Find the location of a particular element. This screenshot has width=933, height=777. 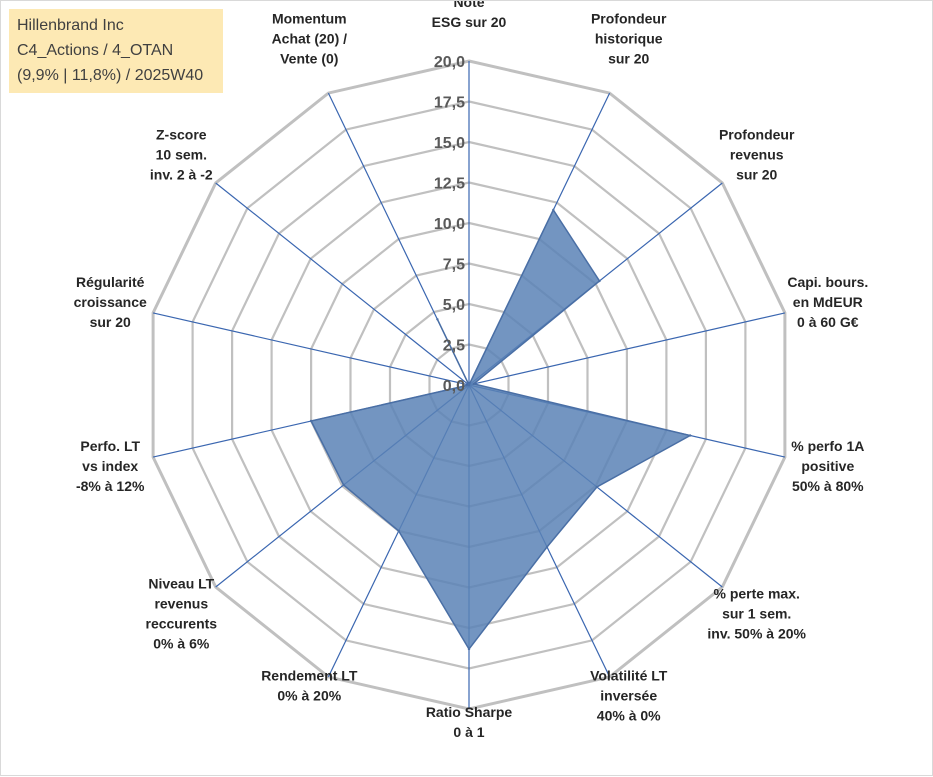

category-label-line: Rendement LT is located at coordinates (309, 676).